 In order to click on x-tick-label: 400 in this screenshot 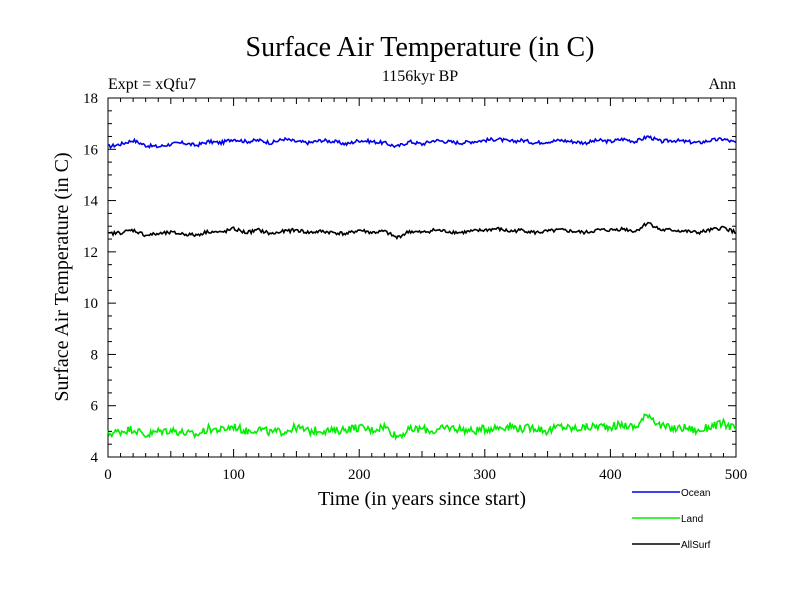, I will do `click(610, 475)`.